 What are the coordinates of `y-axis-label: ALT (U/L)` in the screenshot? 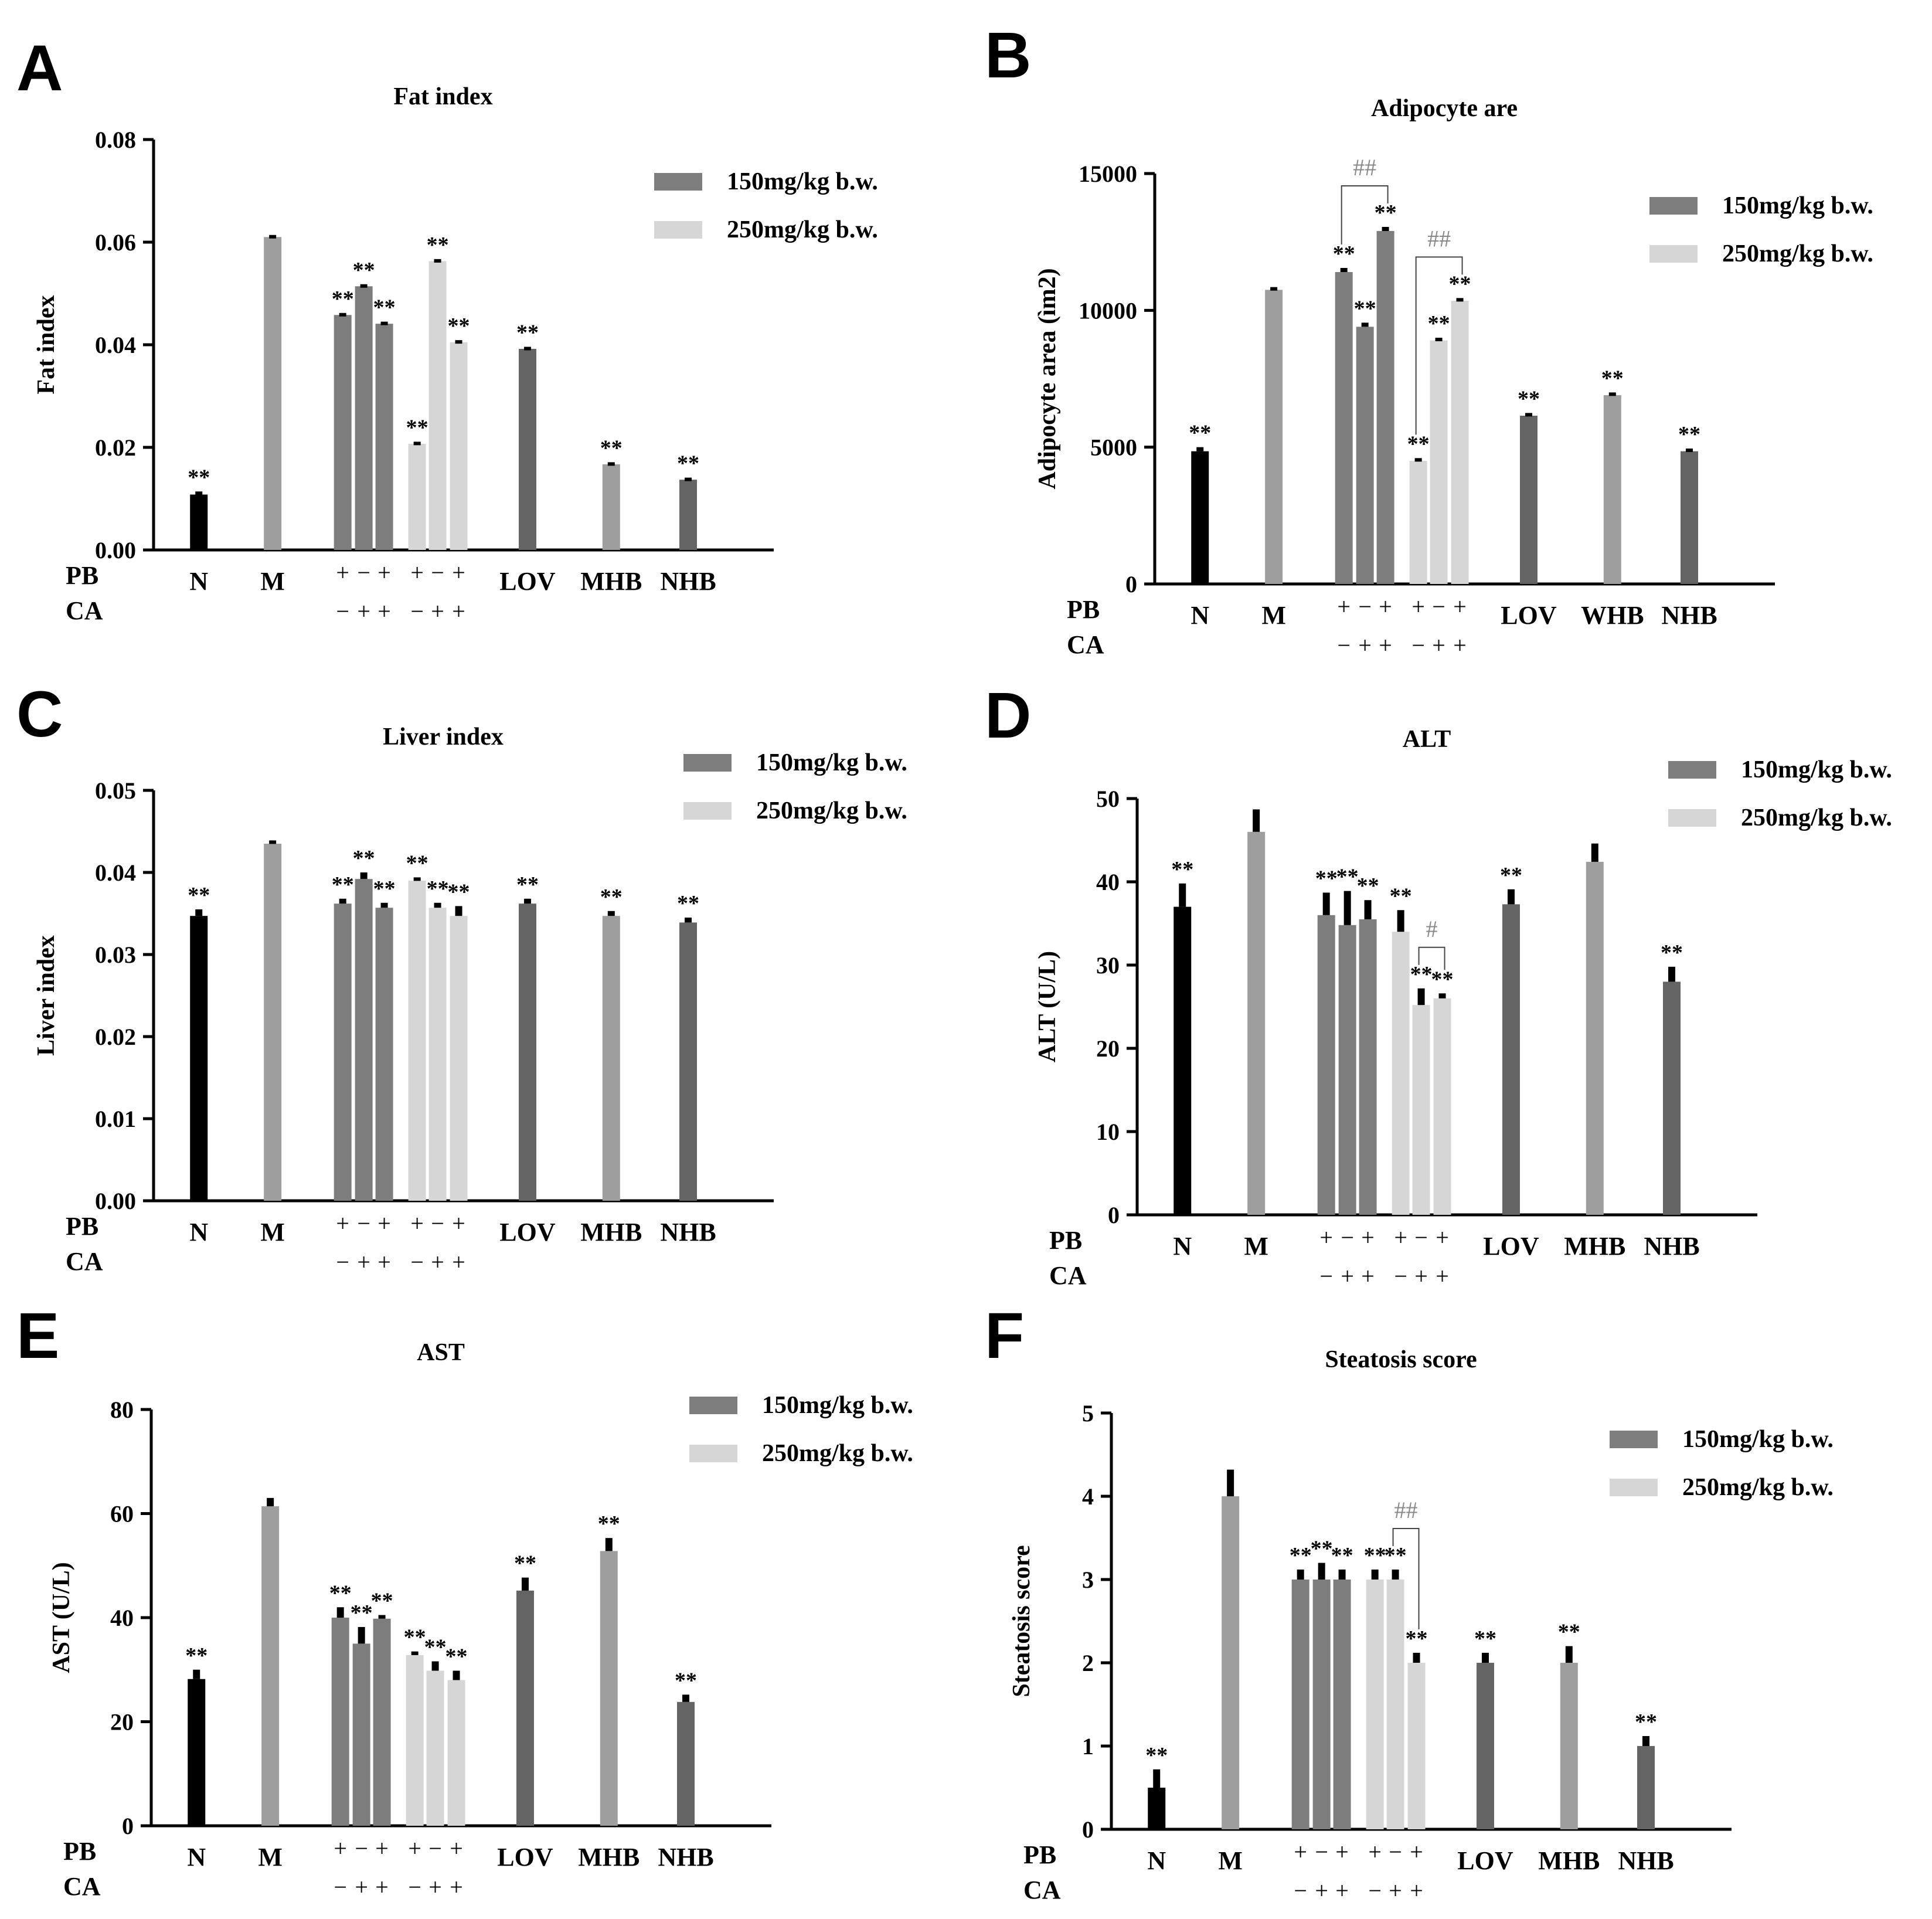 It's located at (1047, 1006).